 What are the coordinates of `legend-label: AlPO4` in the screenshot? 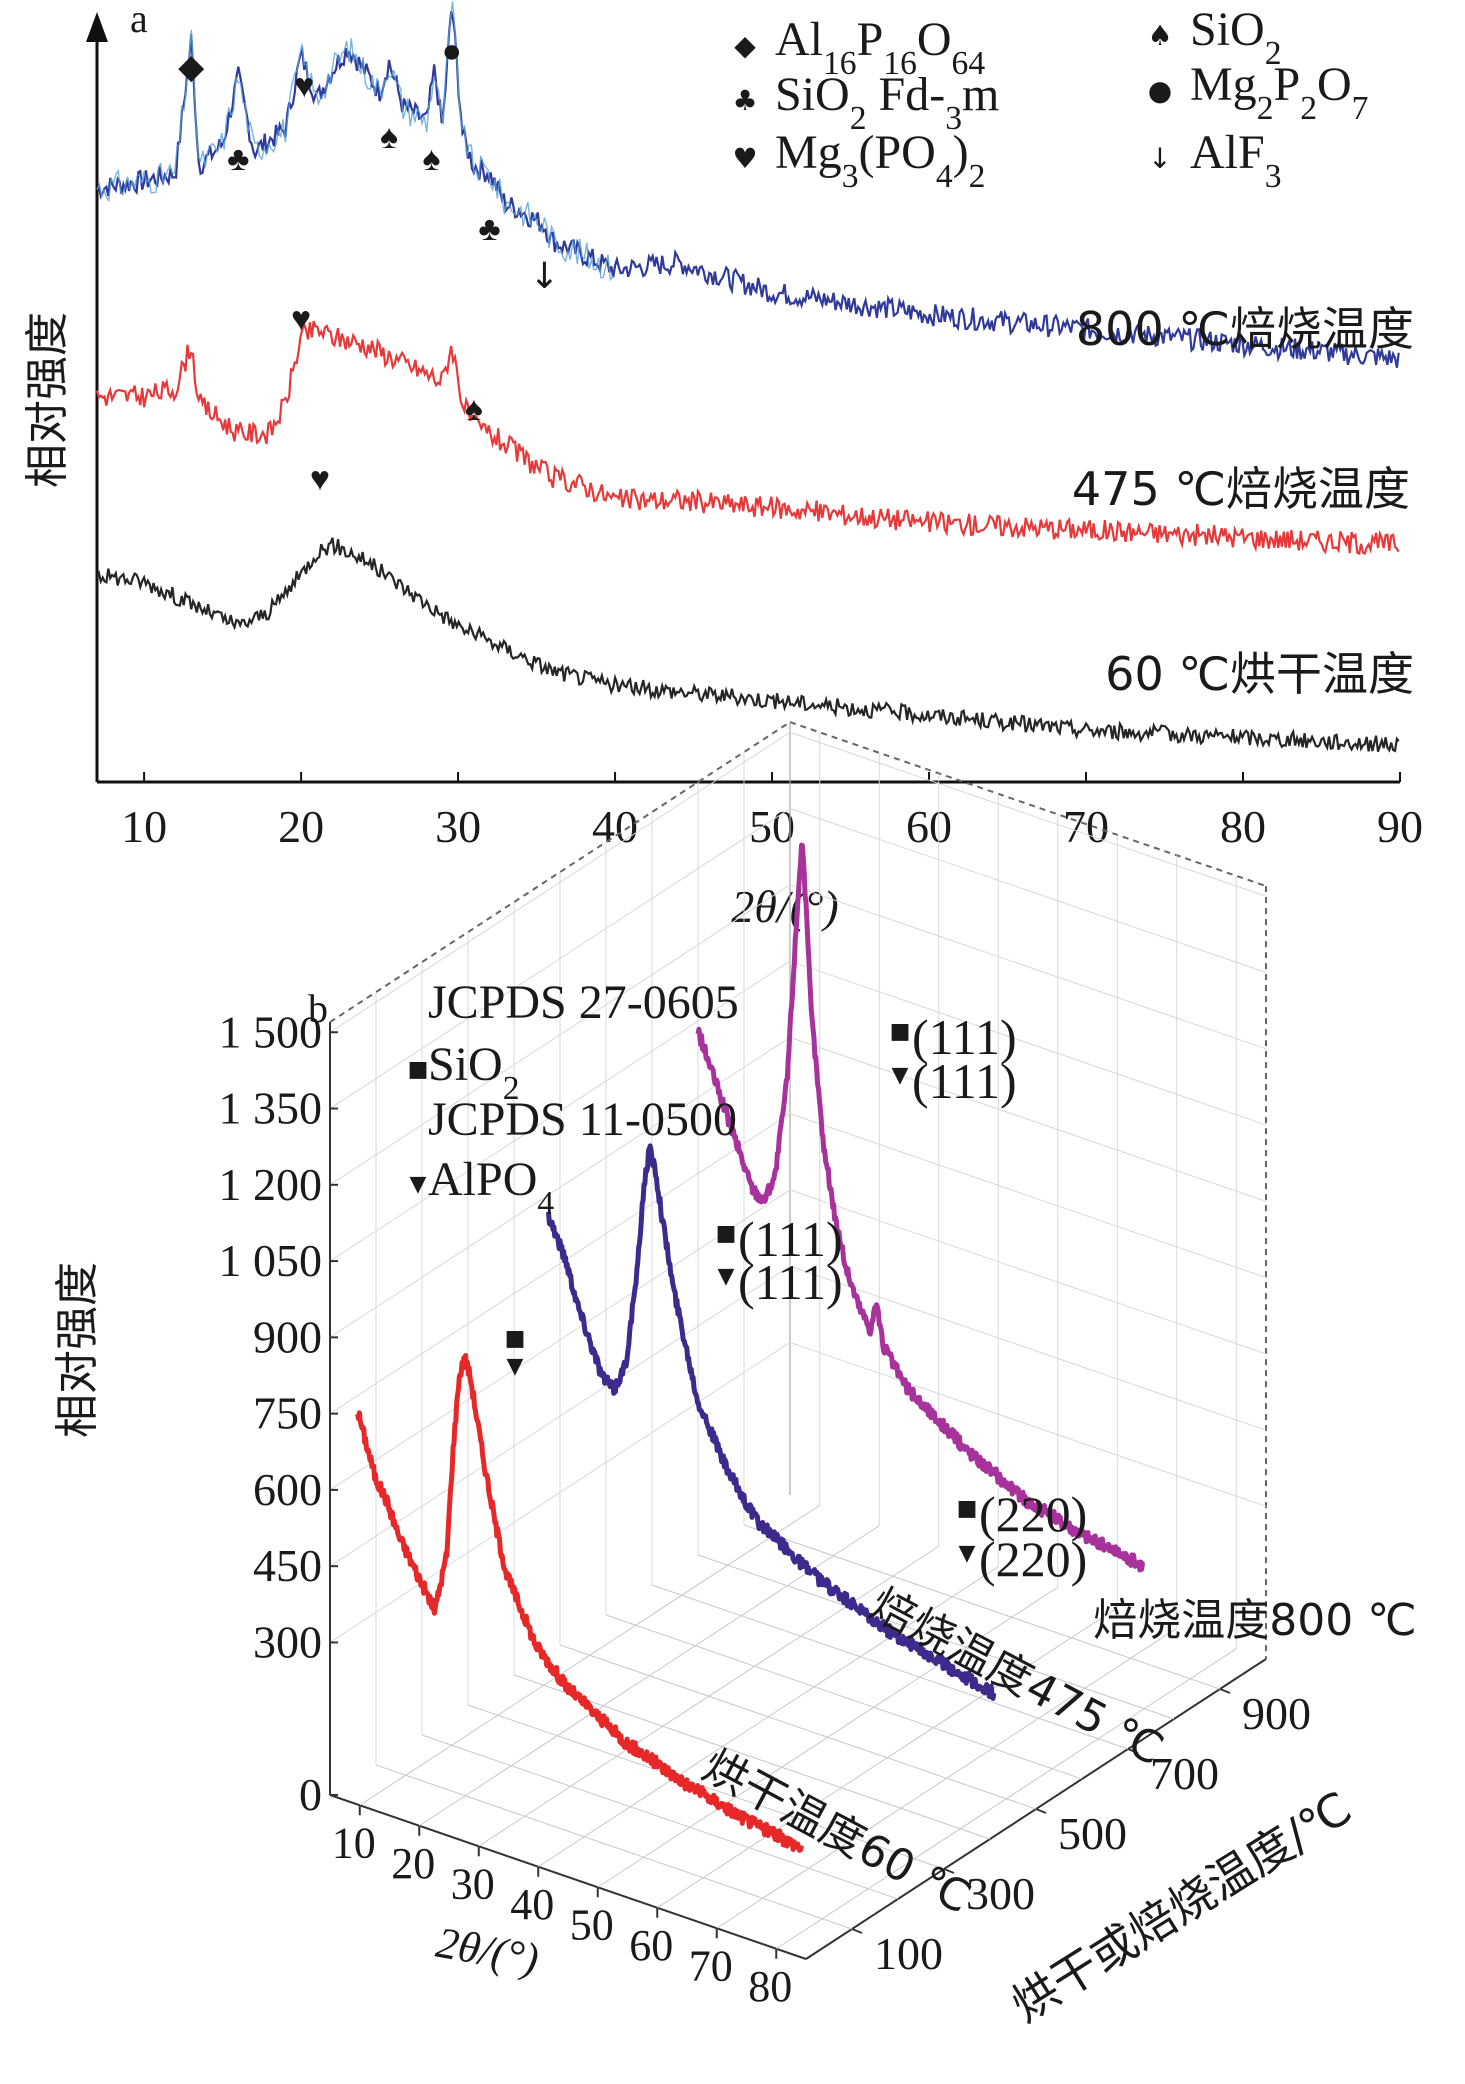 It's located at (491, 1187).